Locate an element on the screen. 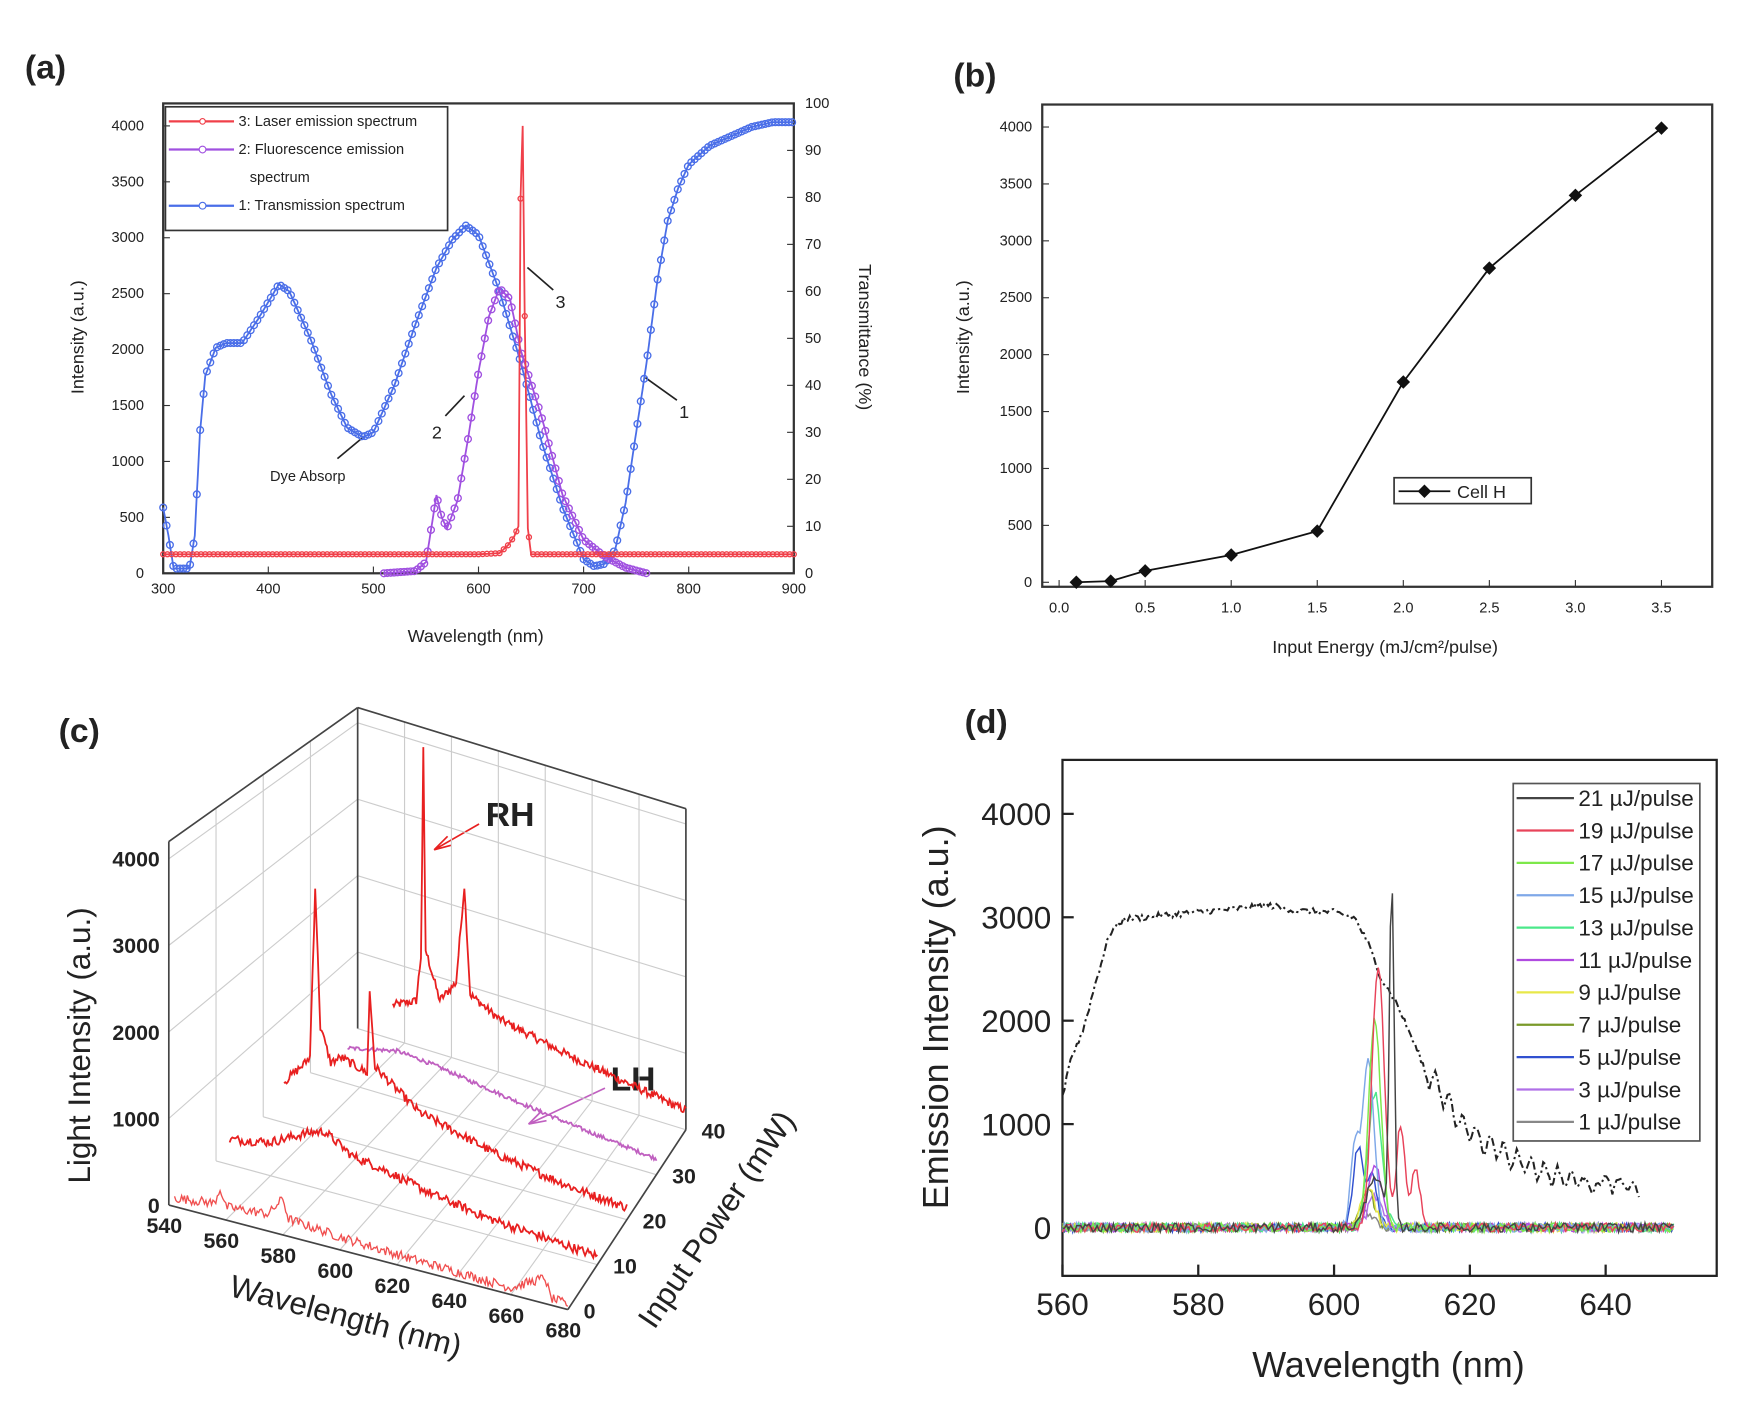 The width and height of the screenshot is (1754, 1413). panel-label-d: (d) is located at coordinates (986, 722).